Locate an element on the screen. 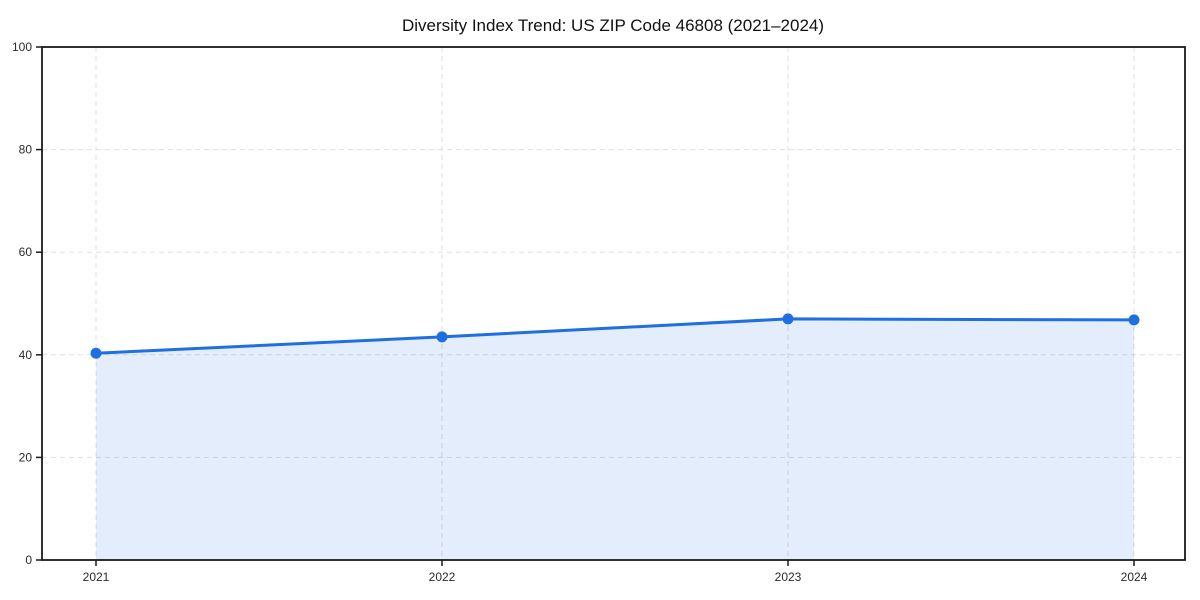 This screenshot has height=600, width=1200. y-tick-label: 100 is located at coordinates (22, 47).